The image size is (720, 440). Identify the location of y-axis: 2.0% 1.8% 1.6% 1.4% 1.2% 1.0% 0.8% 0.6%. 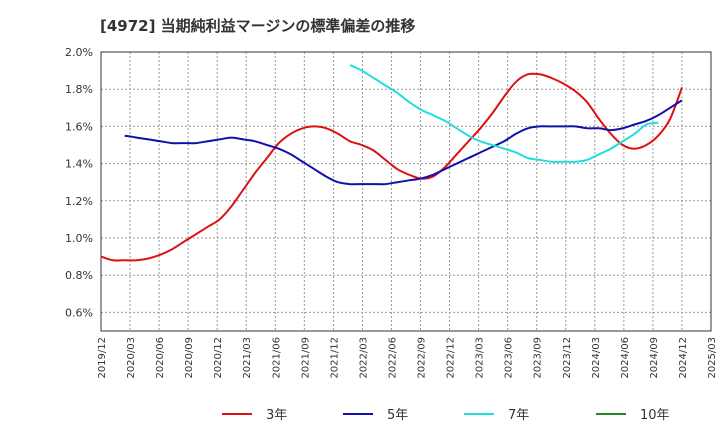
(79, 182).